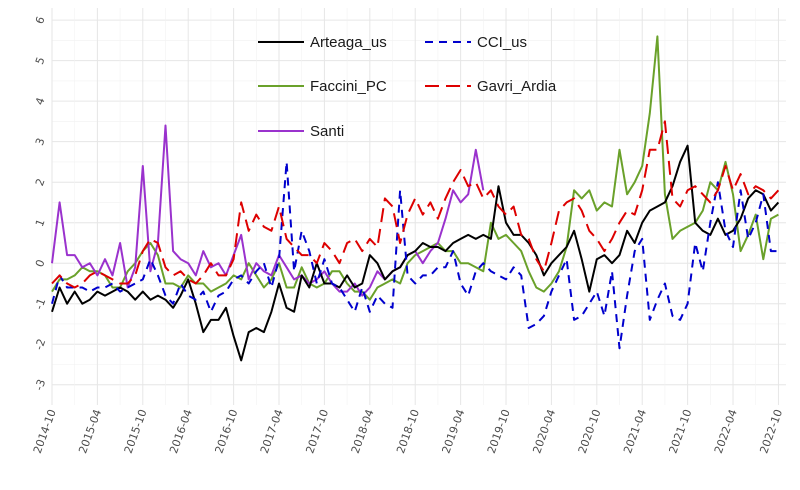 Image resolution: width=800 pixels, height=490 pixels. What do you see at coordinates (635, 432) in the screenshot?
I see `x-tick-label: 2021-04` at bounding box center [635, 432].